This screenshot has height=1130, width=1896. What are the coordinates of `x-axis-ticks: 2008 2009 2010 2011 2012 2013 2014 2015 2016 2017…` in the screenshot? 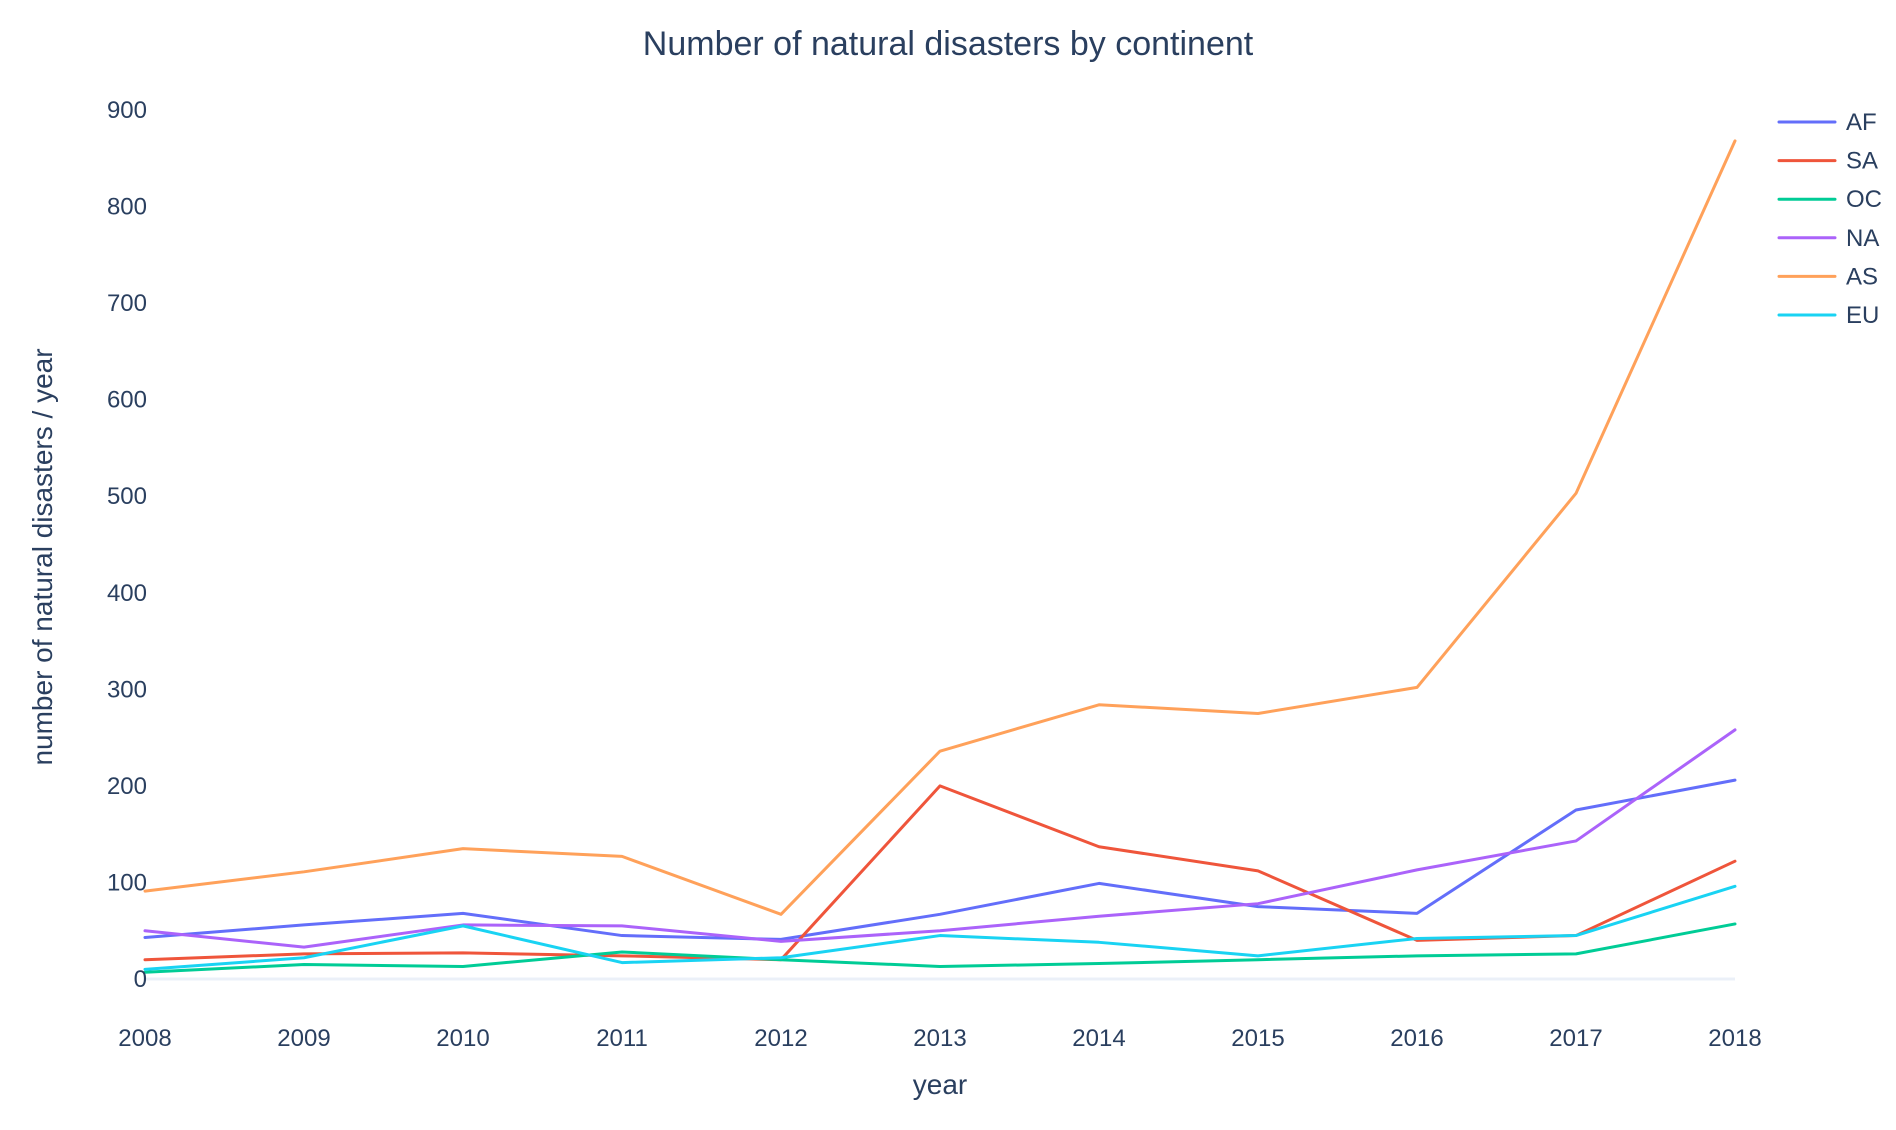 It's located at (939, 1038).